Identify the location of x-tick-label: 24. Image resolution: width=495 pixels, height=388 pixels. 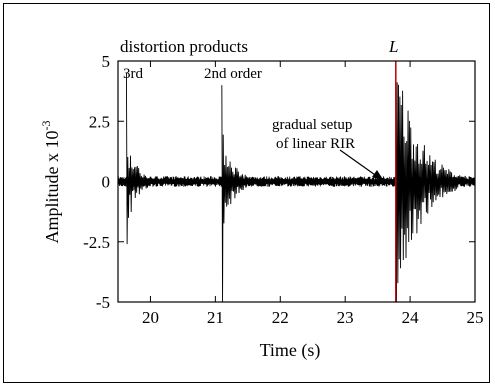
(411, 317).